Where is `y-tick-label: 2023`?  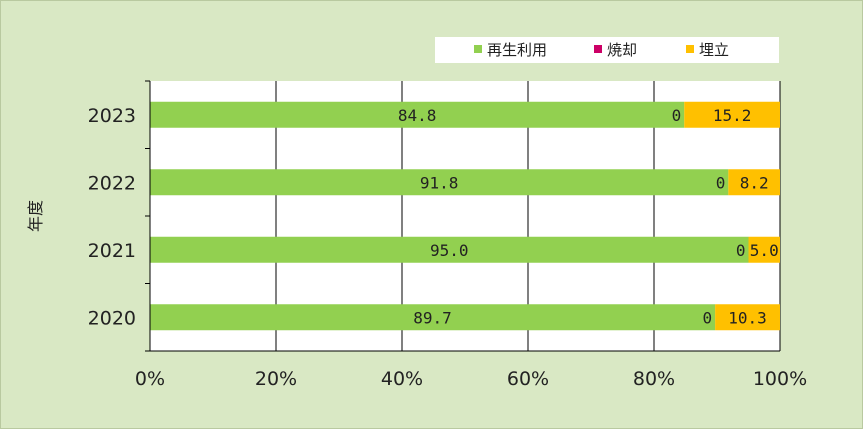 y-tick-label: 2023 is located at coordinates (112, 116).